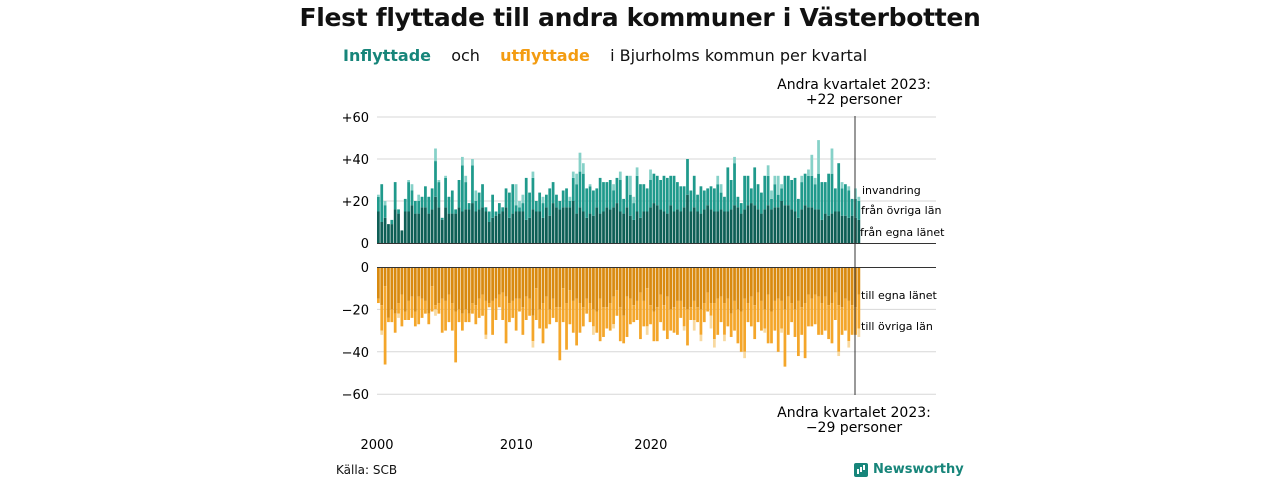  I want to click on y-tick-label-bottom: −60, so click(355, 395).